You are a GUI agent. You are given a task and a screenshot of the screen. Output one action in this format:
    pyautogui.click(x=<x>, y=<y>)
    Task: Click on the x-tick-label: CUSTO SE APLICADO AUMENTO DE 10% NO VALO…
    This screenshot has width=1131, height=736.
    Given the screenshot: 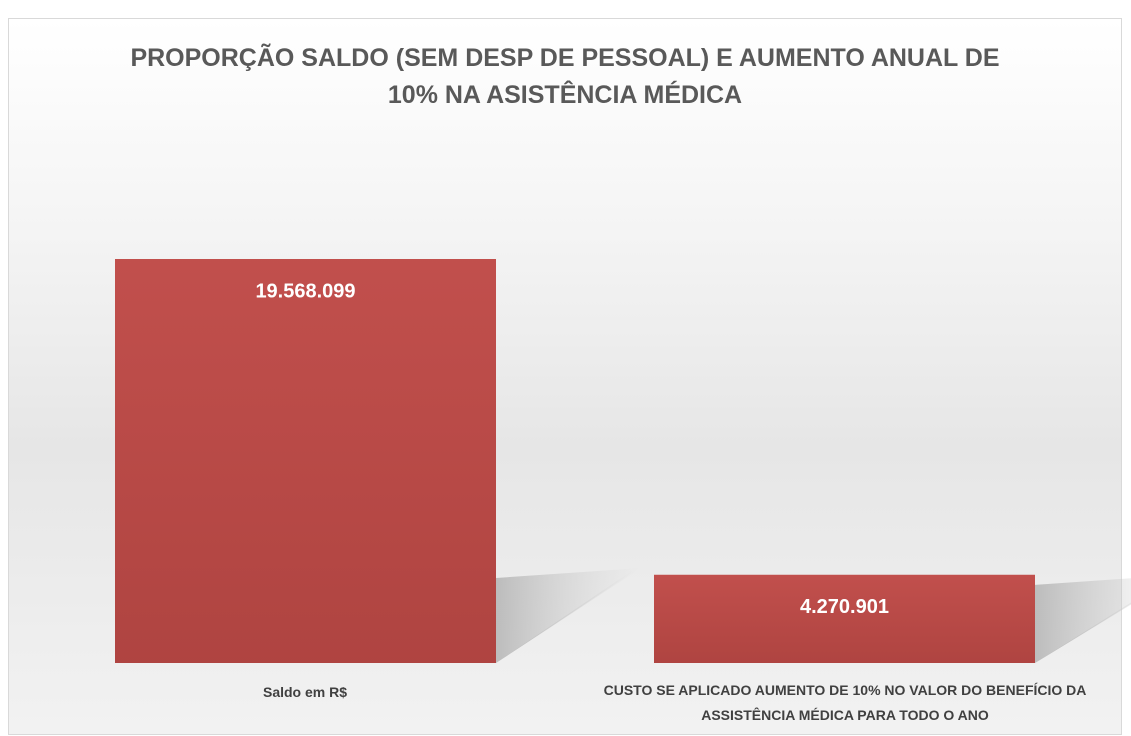 What is the action you would take?
    pyautogui.click(x=845, y=702)
    